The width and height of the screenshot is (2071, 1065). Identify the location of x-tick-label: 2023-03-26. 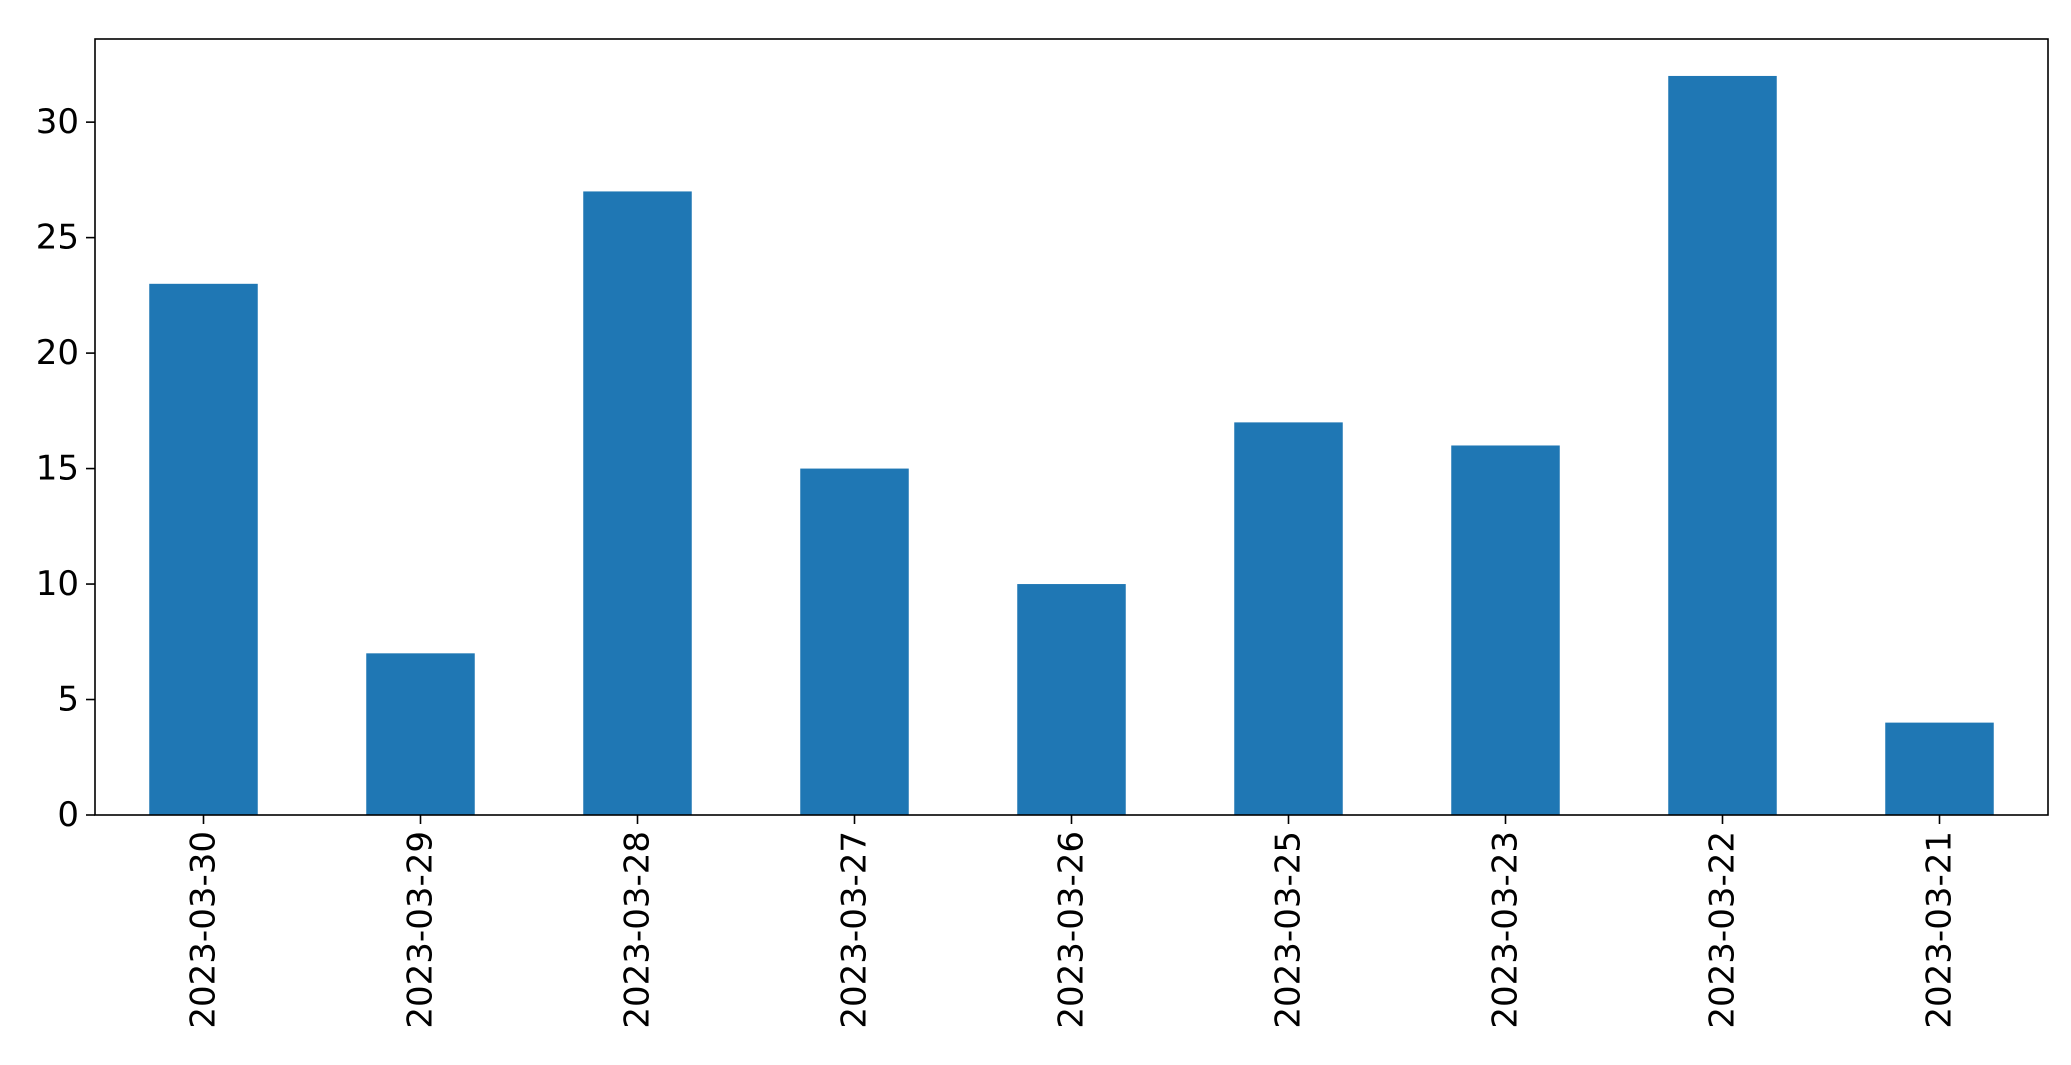
(1072, 930).